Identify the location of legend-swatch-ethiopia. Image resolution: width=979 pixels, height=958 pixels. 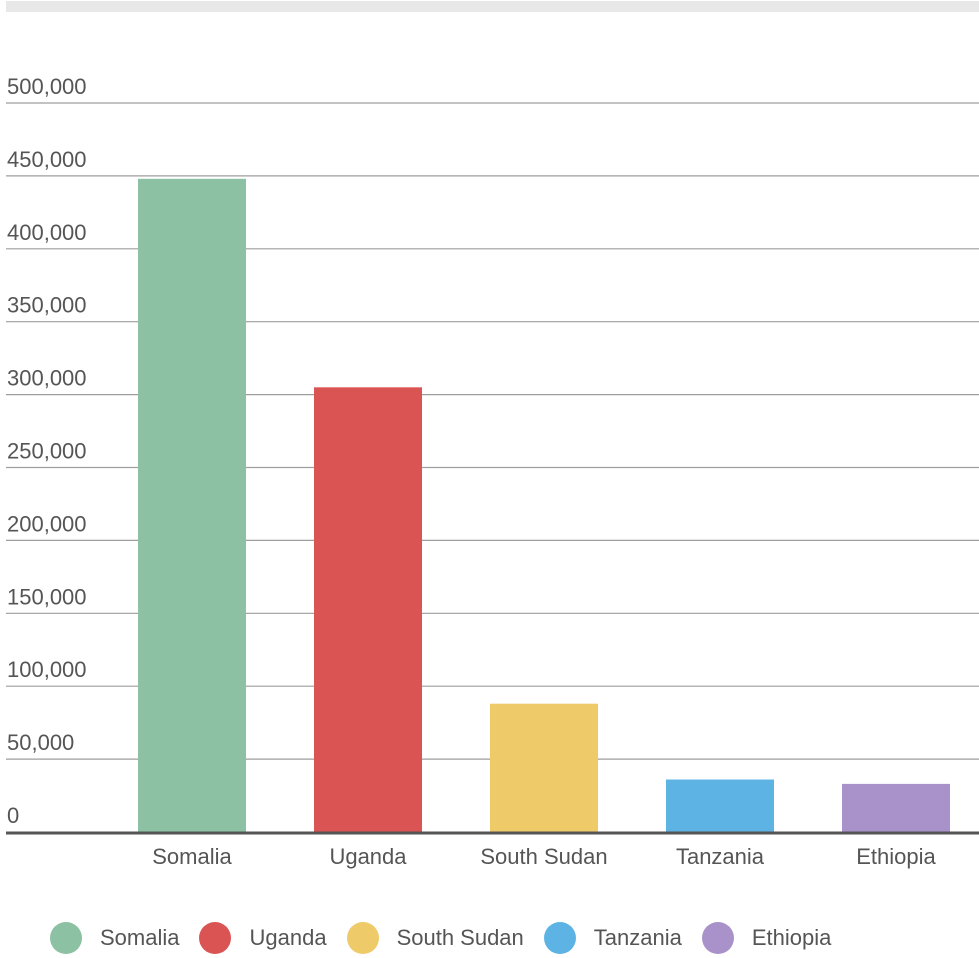
(717, 938).